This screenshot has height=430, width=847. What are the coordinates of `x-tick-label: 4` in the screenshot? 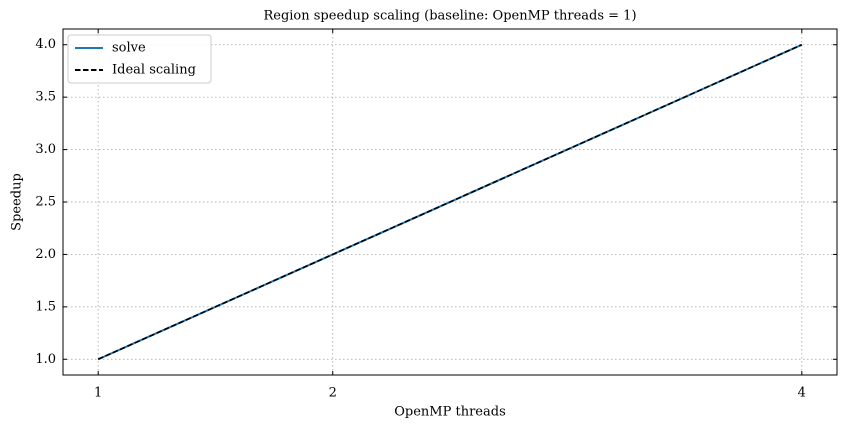 It's located at (802, 393).